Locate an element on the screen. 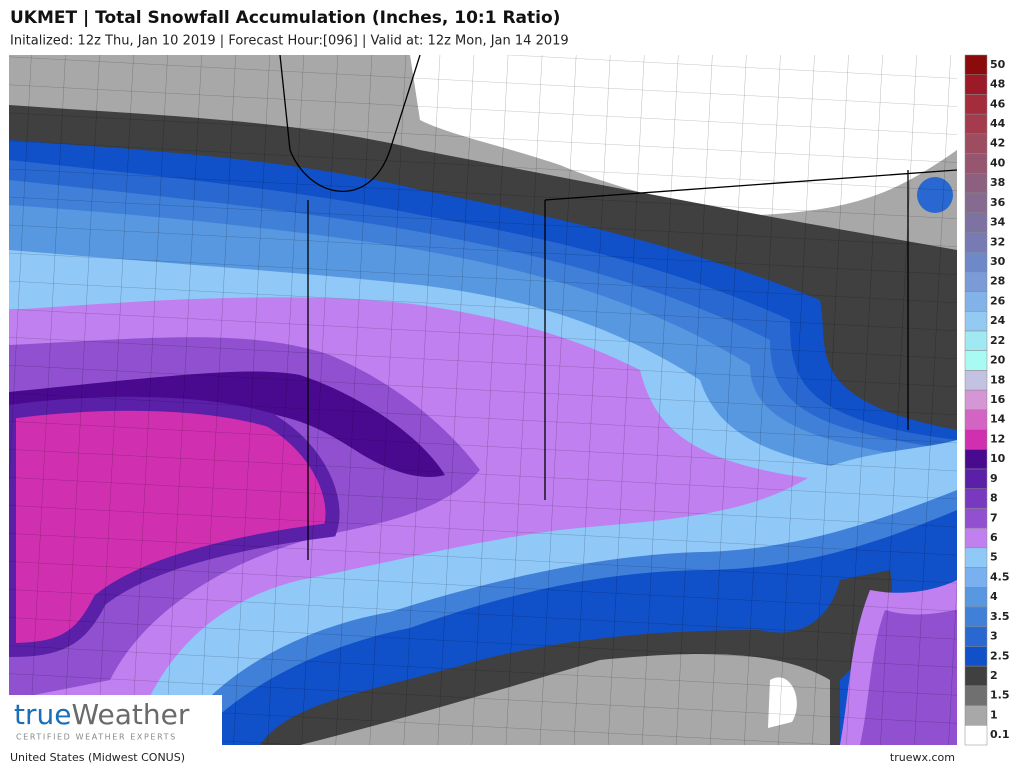 This screenshot has width=1024, height=772. legend-label: 2 is located at coordinates (994, 675).